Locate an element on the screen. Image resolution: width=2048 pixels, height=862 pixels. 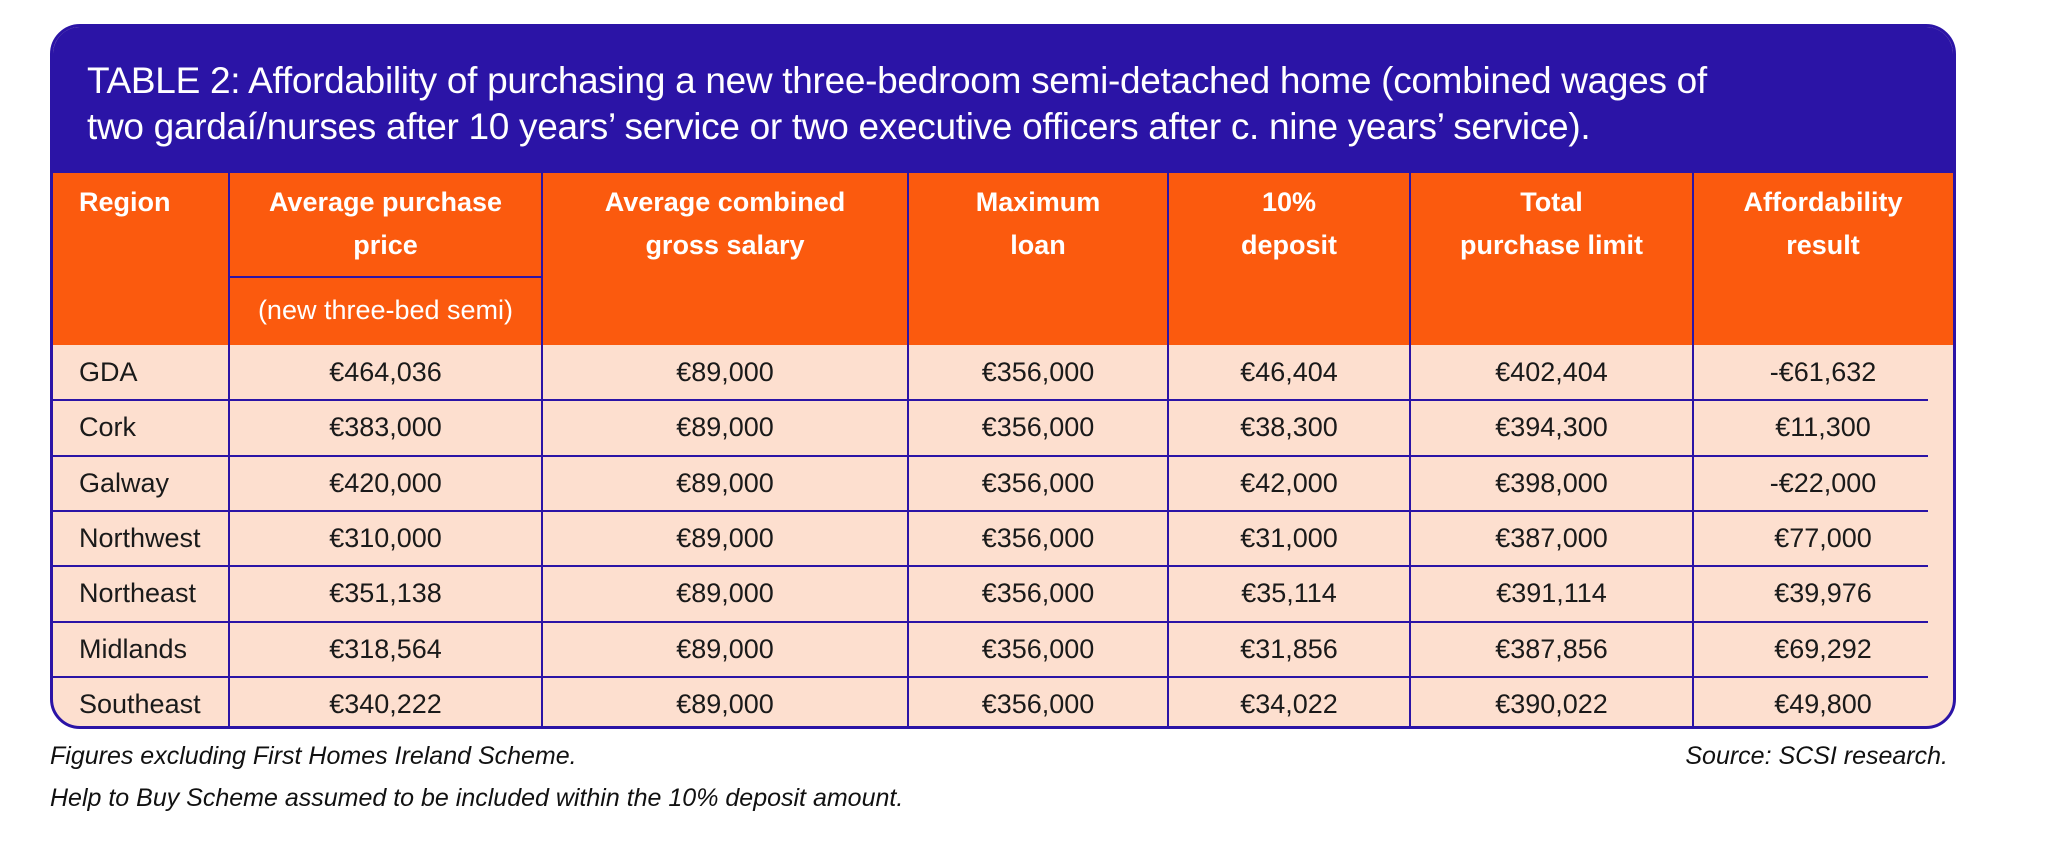
table-cell: -€22,000 is located at coordinates (1823, 482).